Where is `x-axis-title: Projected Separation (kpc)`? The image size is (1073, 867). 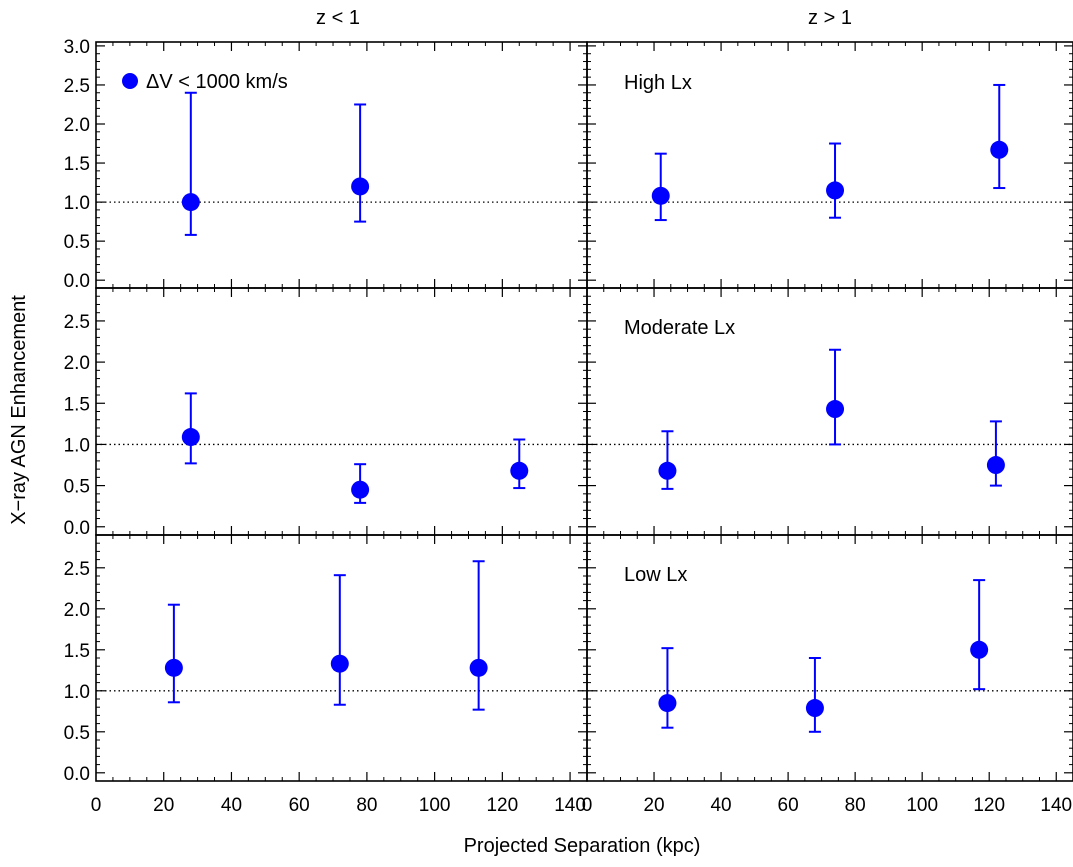 x-axis-title: Projected Separation (kpc) is located at coordinates (582, 846).